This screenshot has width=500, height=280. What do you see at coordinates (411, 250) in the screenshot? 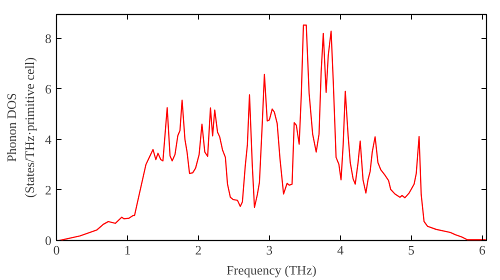
I see `x-tick-label: 5` at bounding box center [411, 250].